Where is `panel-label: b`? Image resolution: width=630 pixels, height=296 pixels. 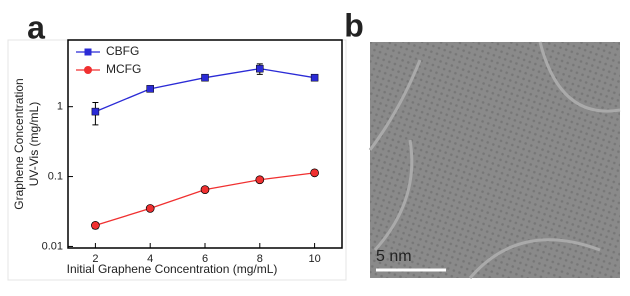
panel-label: b is located at coordinates (354, 25).